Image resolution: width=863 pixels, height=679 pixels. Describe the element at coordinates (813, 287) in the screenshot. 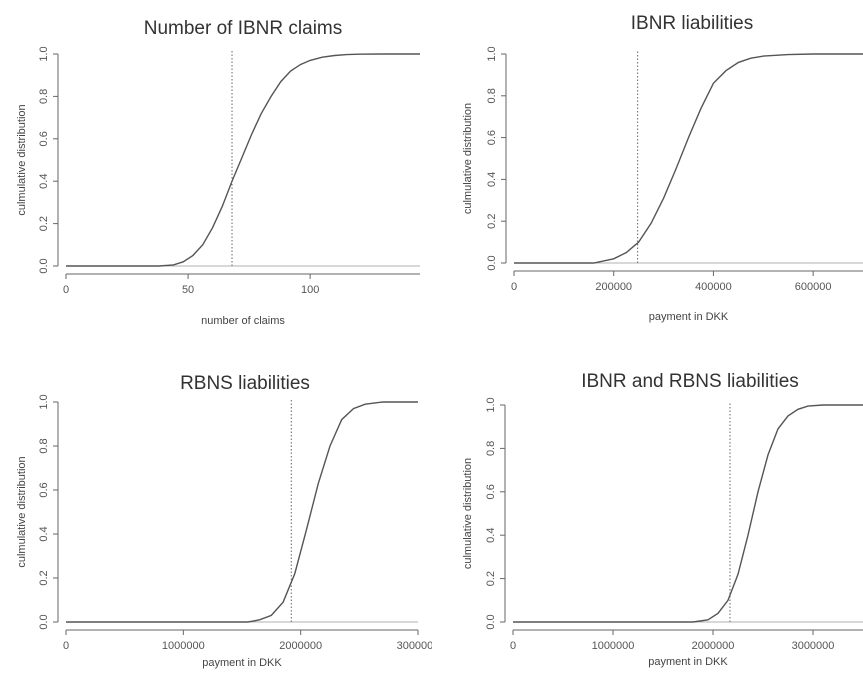

I see `x-tick-label: 600000` at that location.